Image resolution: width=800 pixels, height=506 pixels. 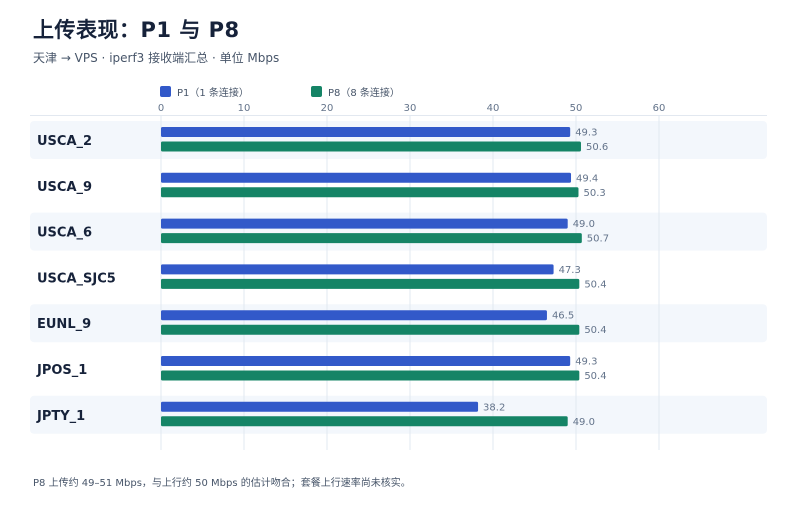 I want to click on category-label: USCA_2, so click(x=64, y=141).